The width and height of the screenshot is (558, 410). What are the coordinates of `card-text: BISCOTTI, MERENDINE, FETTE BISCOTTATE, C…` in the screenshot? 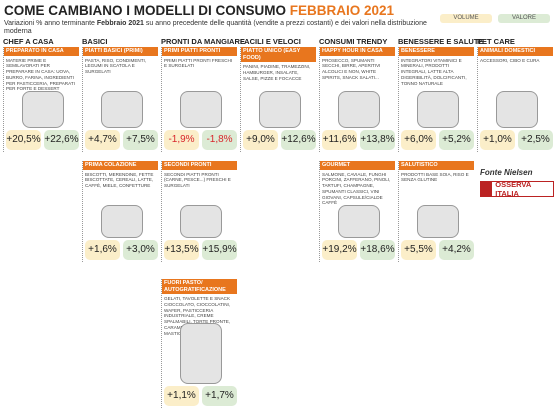 It's located at (119, 180).